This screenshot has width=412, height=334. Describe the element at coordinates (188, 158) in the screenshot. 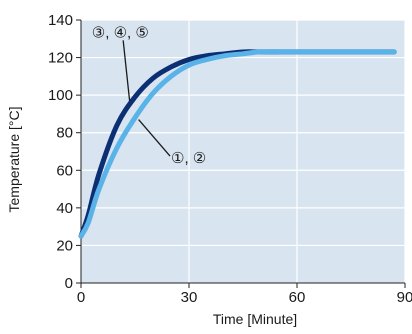

I see `annotation-label-2: ①, ②` at that location.